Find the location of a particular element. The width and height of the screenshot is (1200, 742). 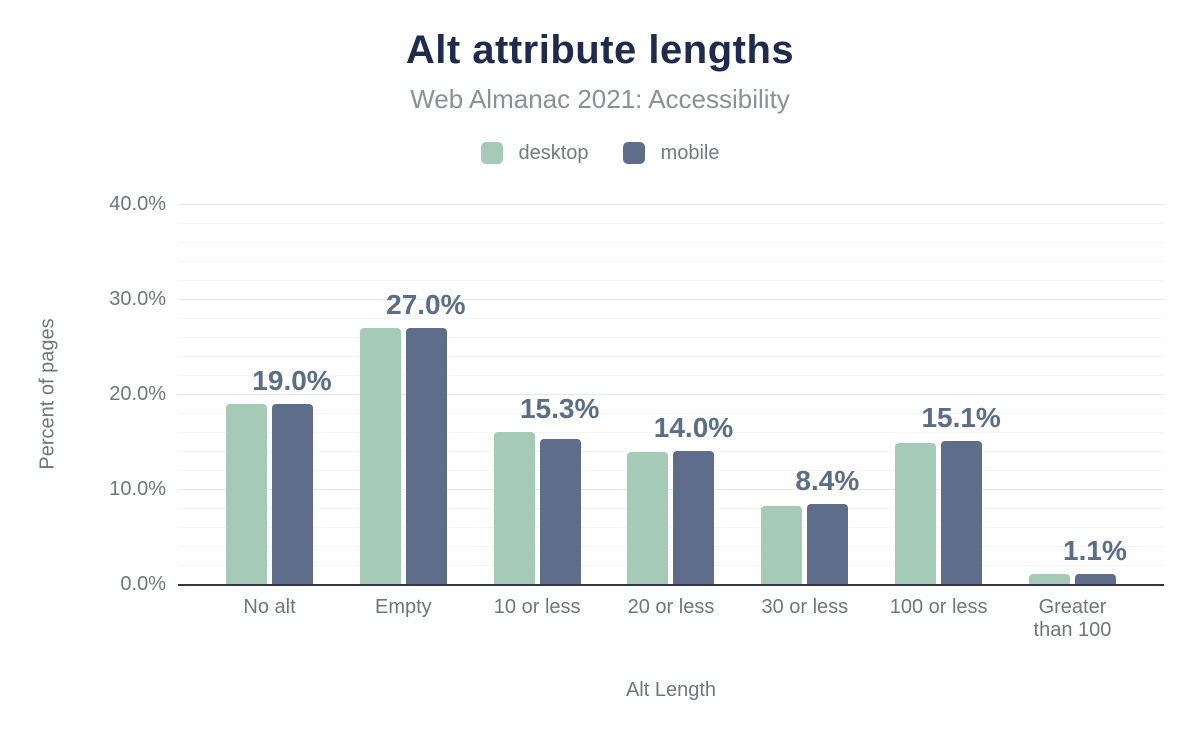

bar-group: 15.1% is located at coordinates (948, 394).